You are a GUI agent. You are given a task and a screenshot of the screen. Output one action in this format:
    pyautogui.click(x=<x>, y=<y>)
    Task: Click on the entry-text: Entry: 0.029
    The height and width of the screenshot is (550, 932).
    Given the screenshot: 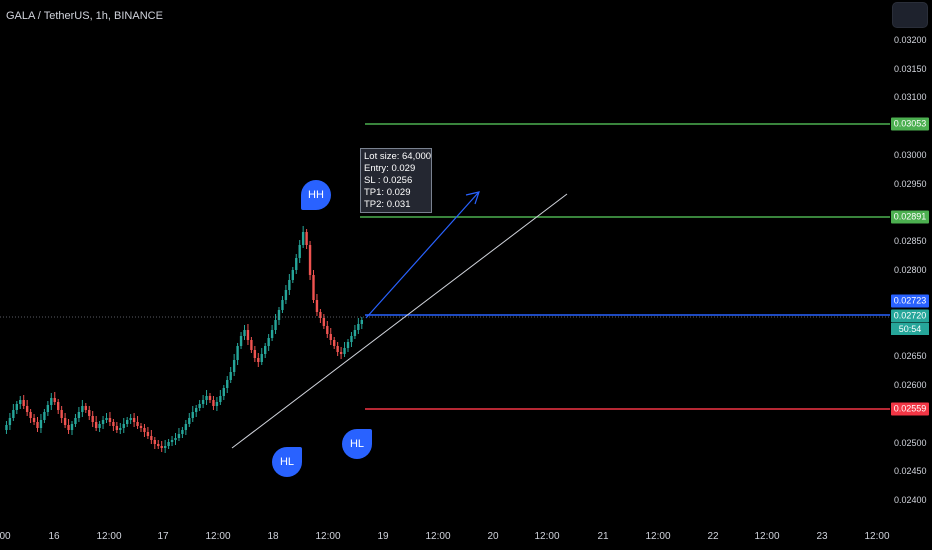 What is the action you would take?
    pyautogui.click(x=390, y=168)
    